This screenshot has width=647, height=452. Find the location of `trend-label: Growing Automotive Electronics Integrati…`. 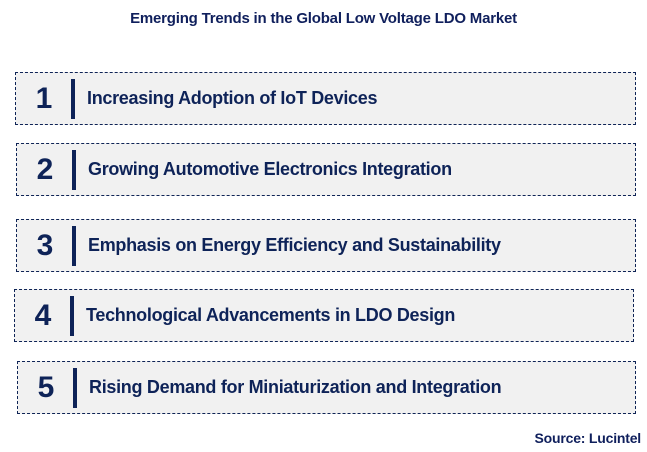

trend-label: Growing Automotive Electronics Integrati… is located at coordinates (270, 169).